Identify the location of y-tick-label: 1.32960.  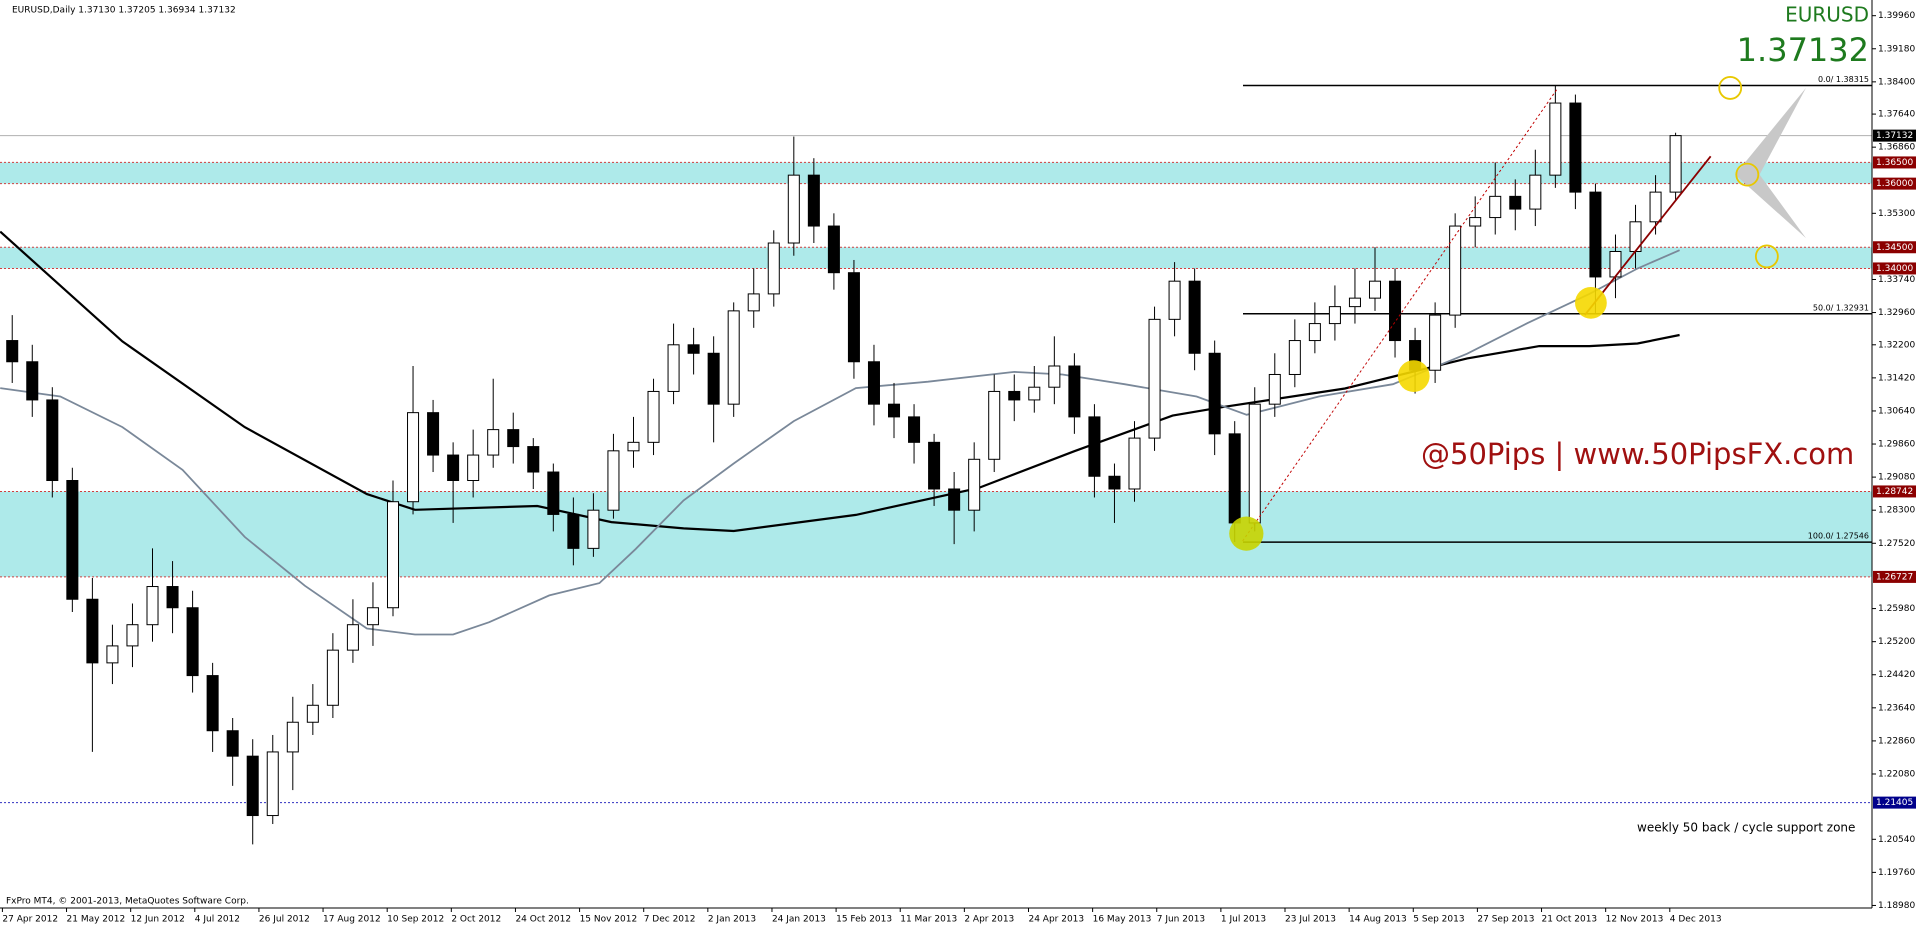
(1896, 313).